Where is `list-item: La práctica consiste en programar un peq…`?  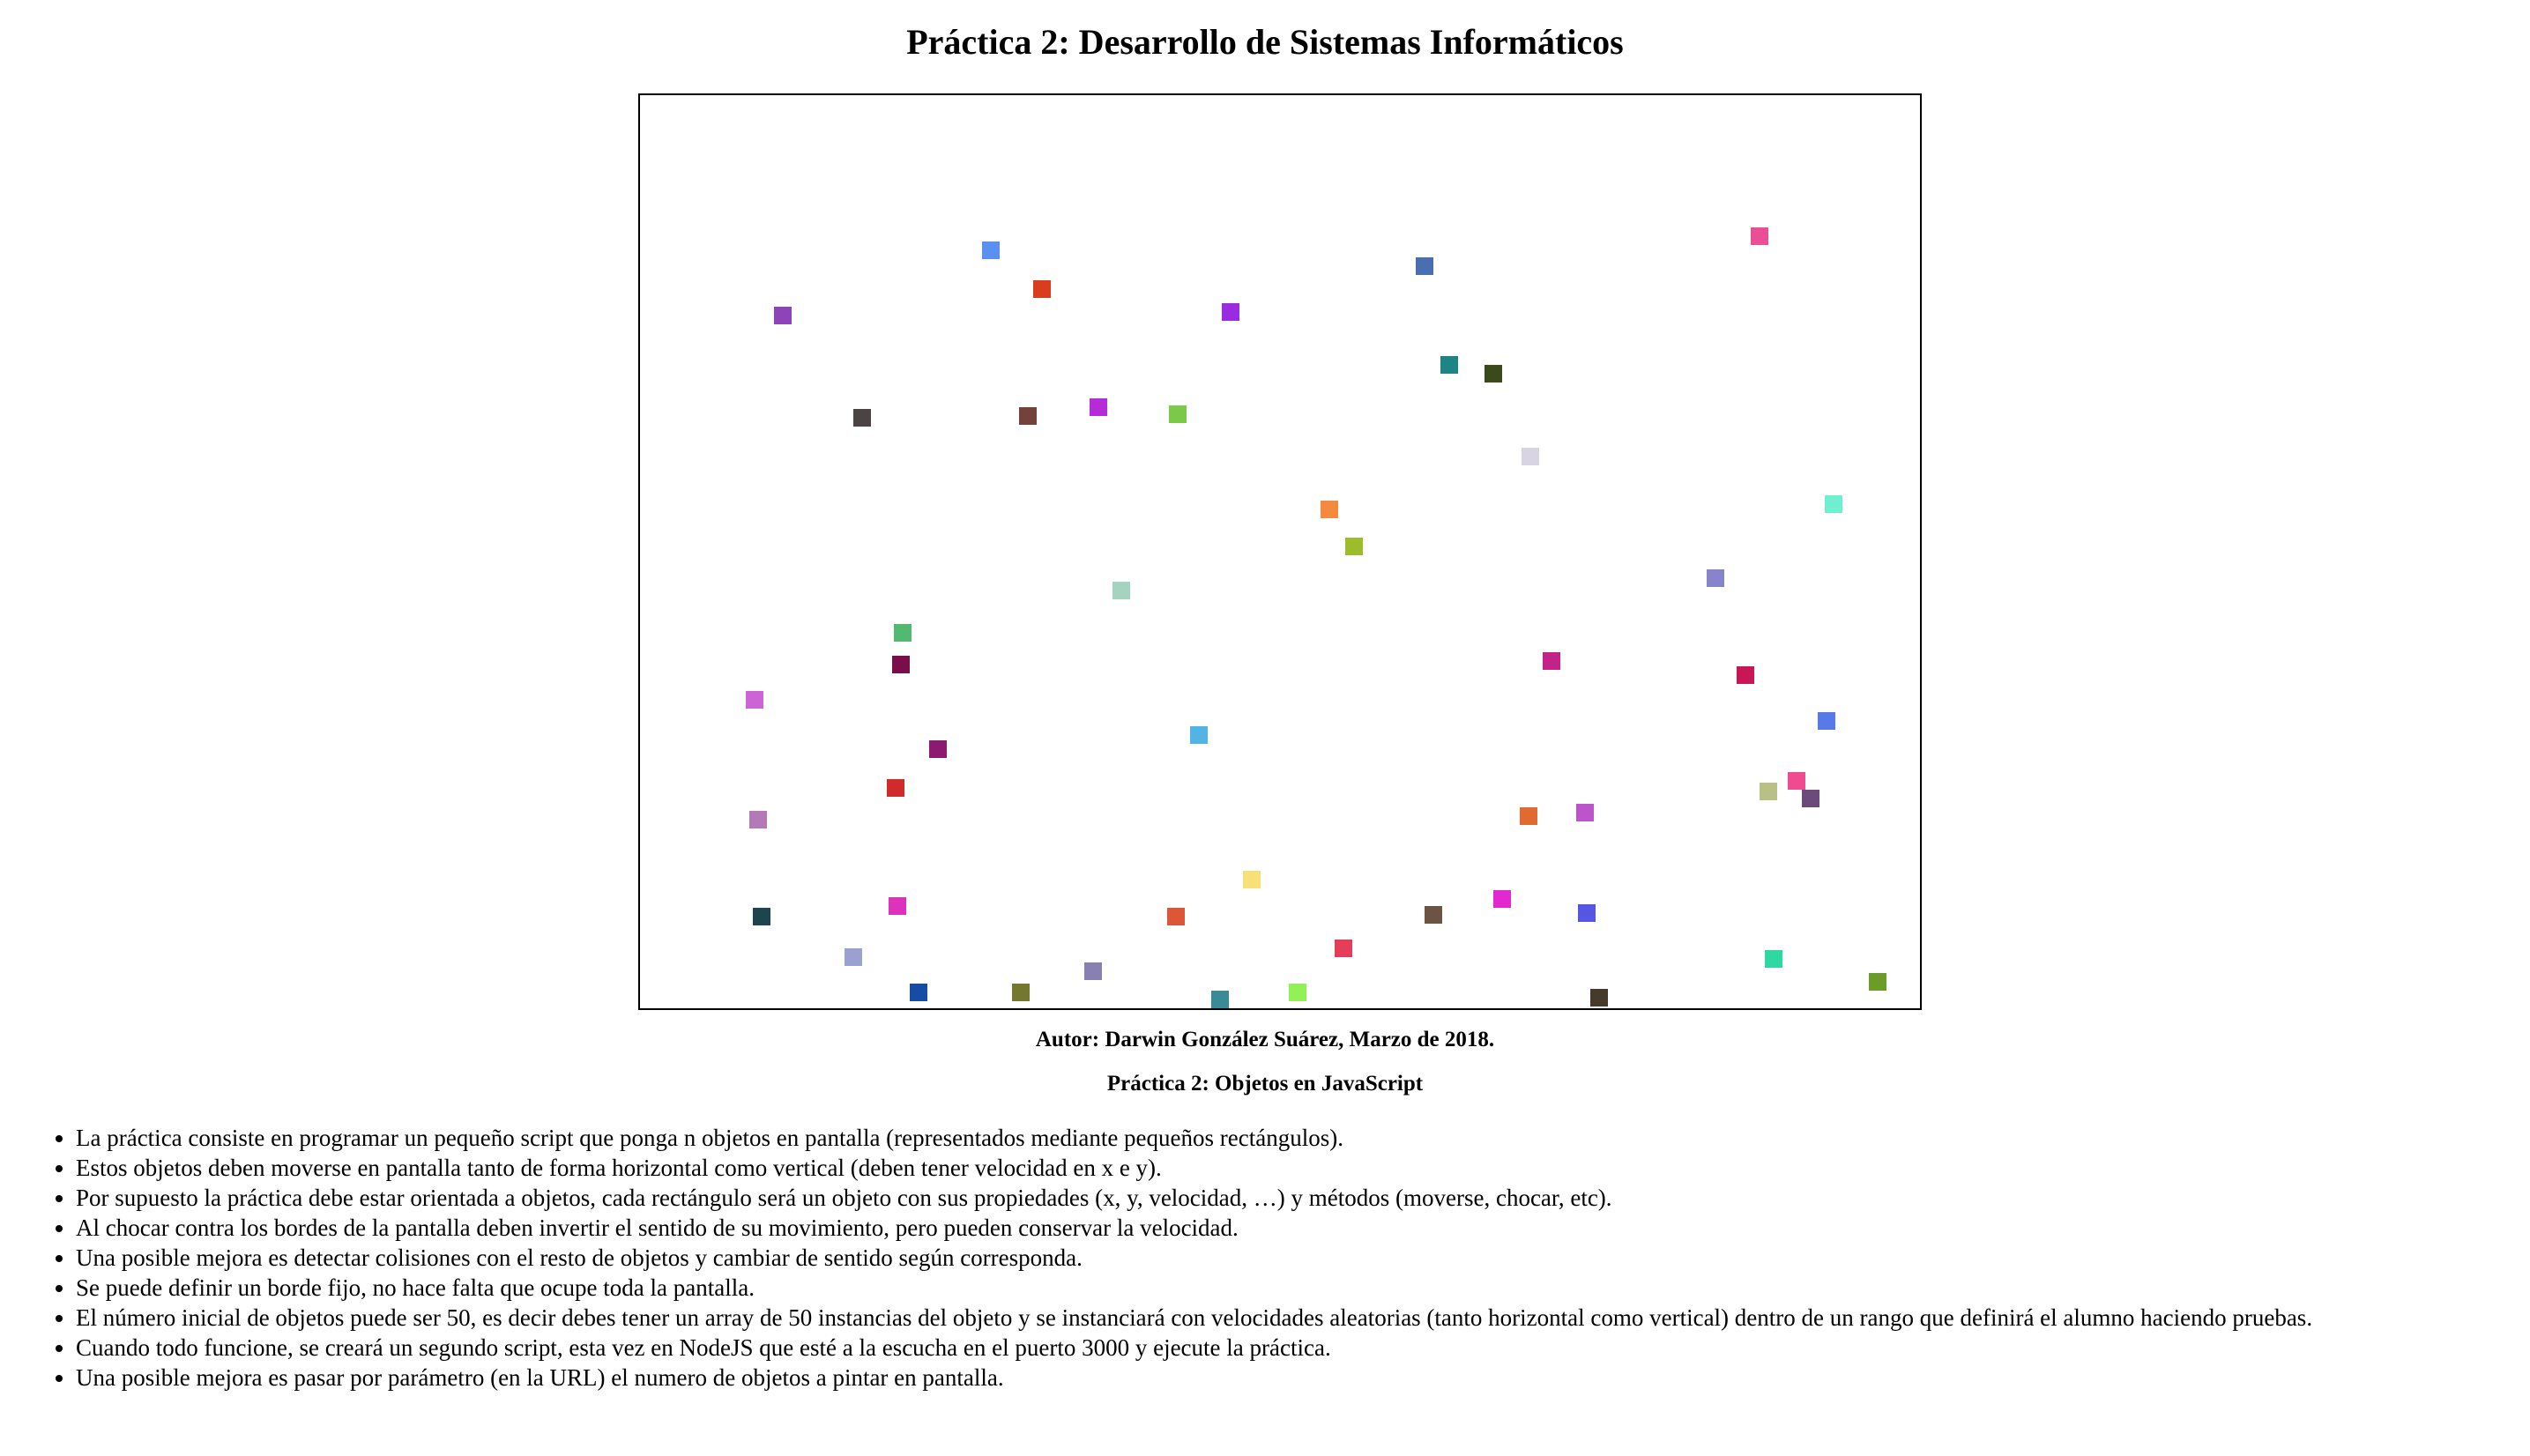 list-item: La práctica consiste en programar un peq… is located at coordinates (1303, 1138).